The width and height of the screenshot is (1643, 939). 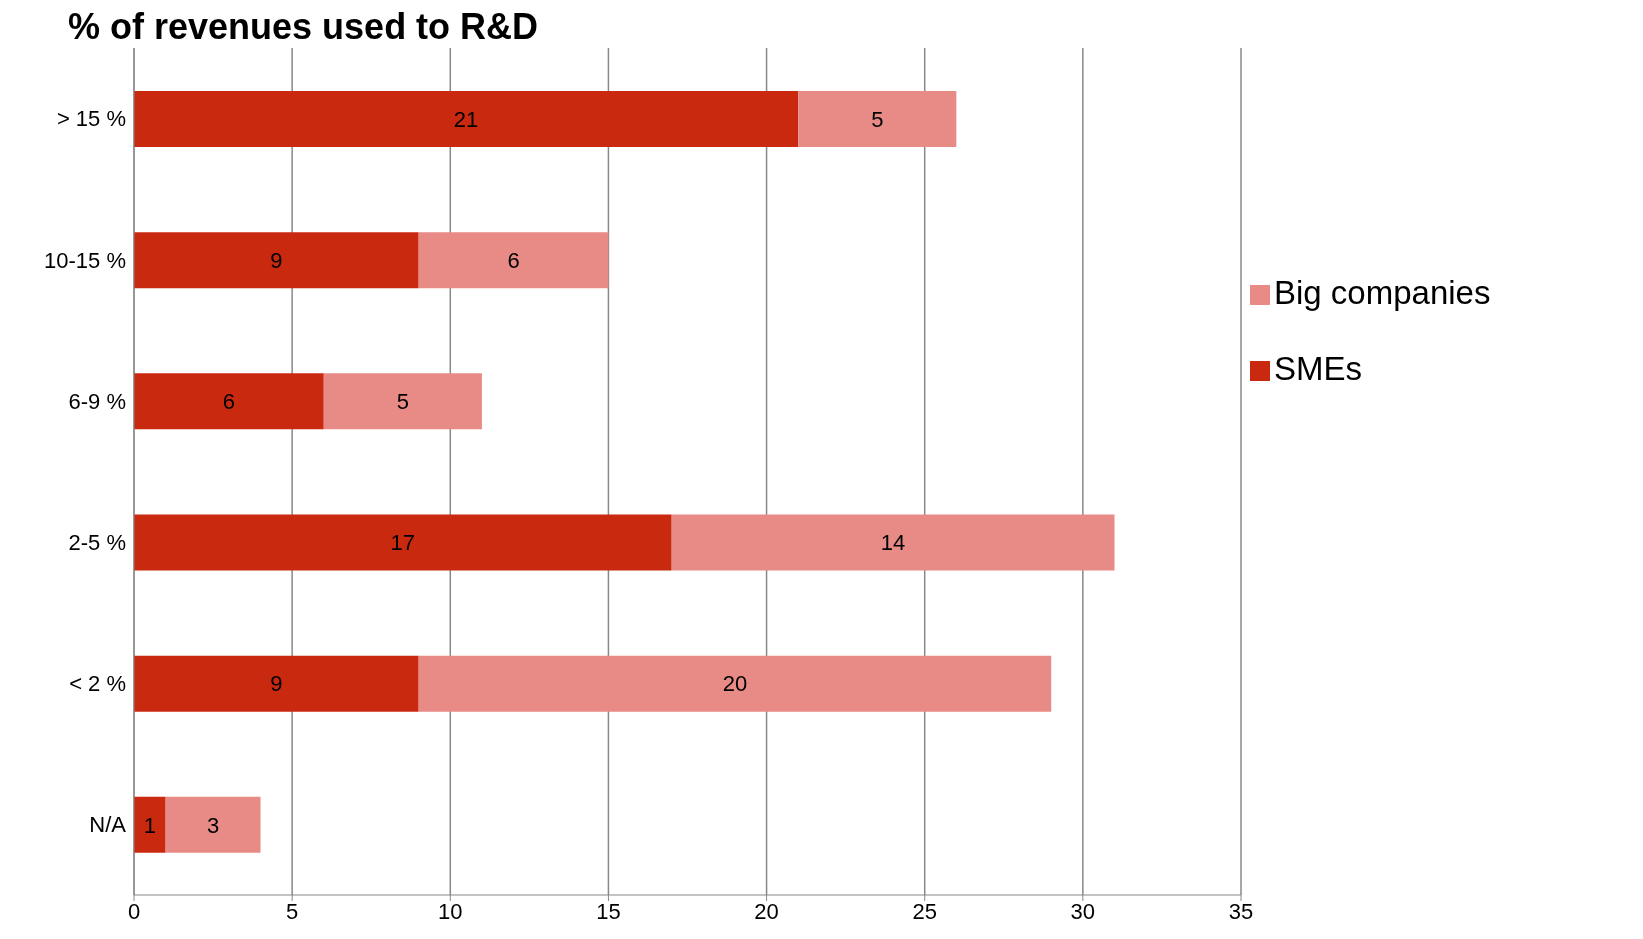 I want to click on data-label: 1, so click(x=149, y=825).